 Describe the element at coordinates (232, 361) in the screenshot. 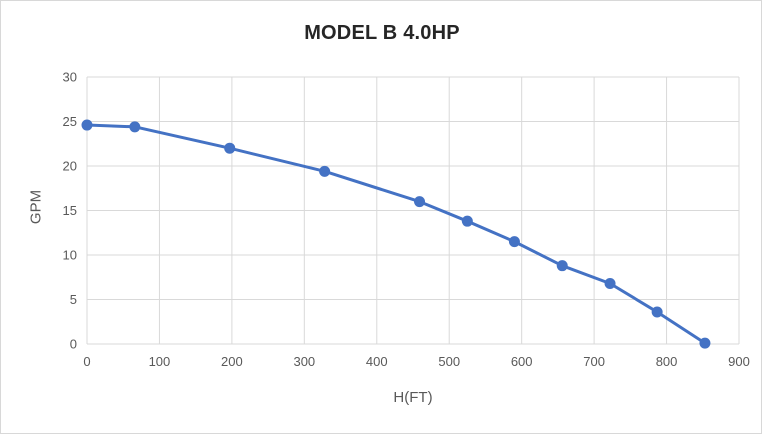

I see `x-tick-label: 200` at that location.